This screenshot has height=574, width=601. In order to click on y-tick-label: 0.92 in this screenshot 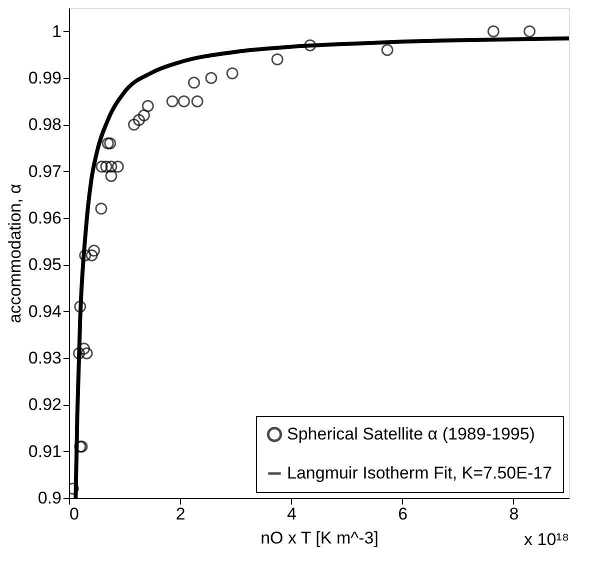, I will do `click(45, 404)`.